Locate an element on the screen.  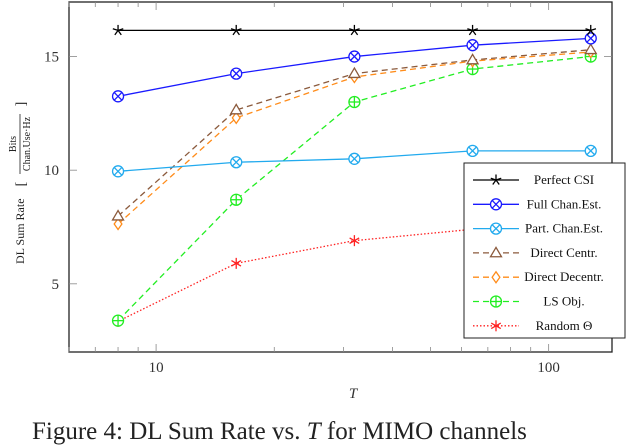
legend-entry: Direct Decentr. is located at coordinates (538, 276).